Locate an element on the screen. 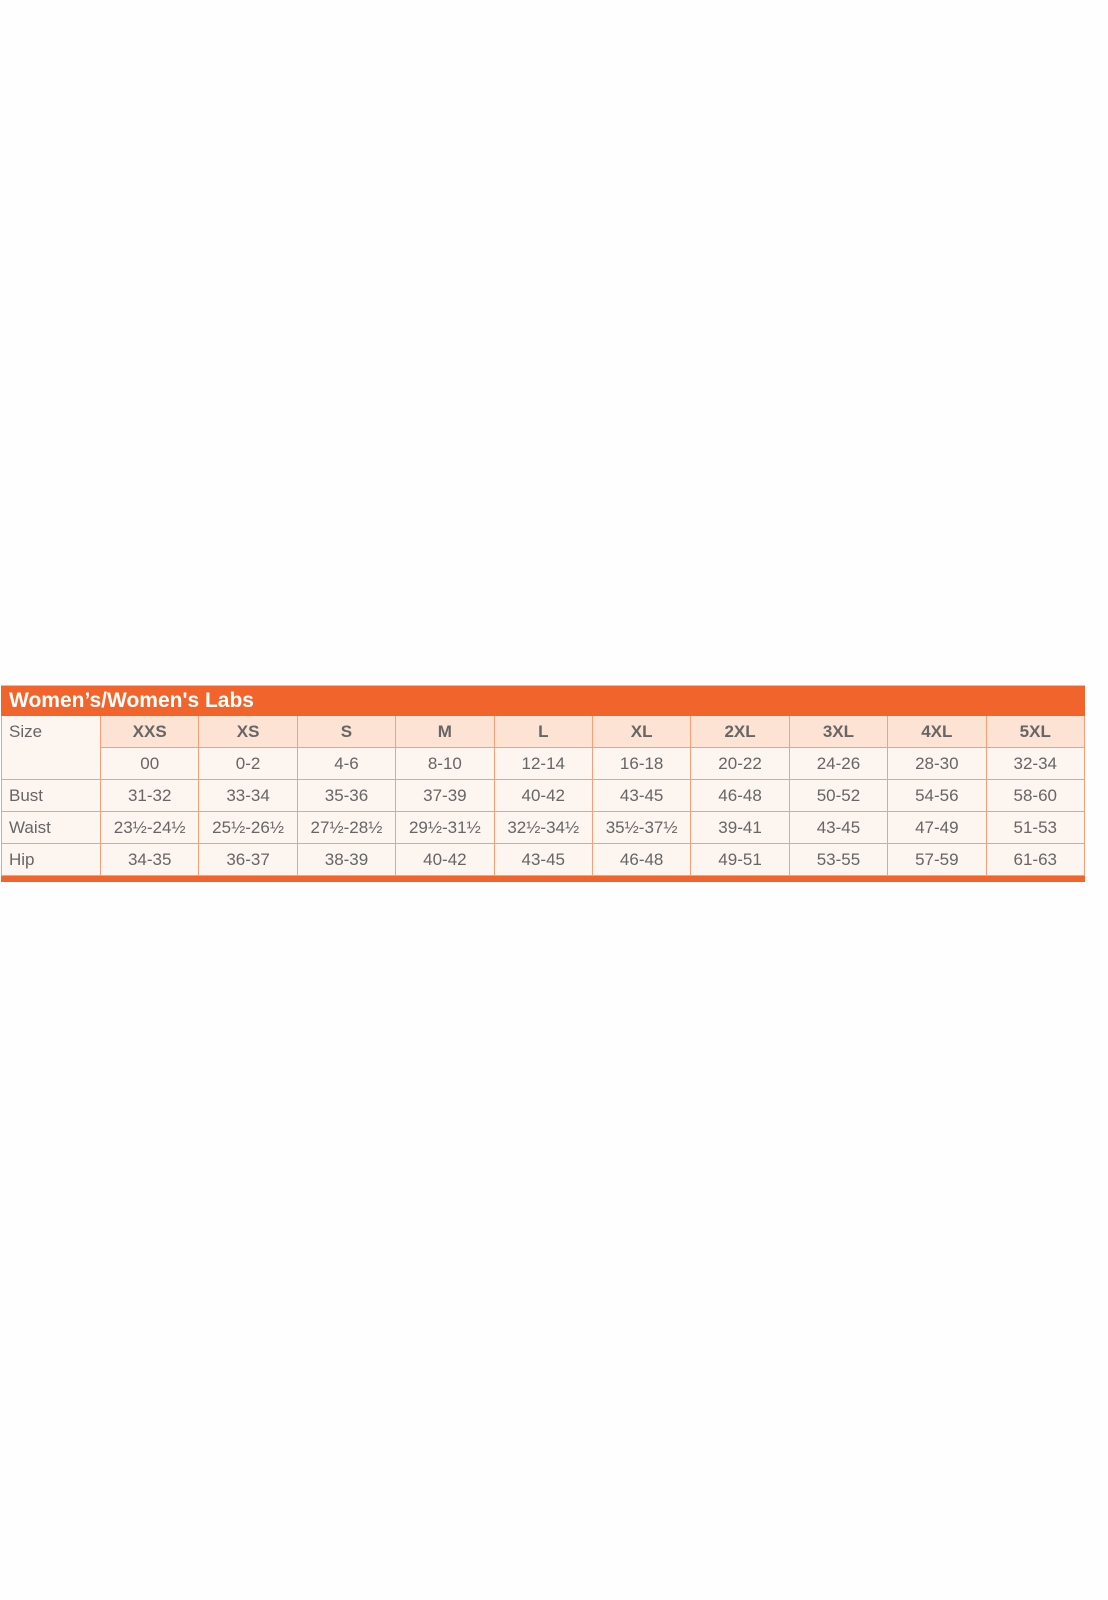 The width and height of the screenshot is (1108, 1600). measurement-cell: 34-35 is located at coordinates (149, 859).